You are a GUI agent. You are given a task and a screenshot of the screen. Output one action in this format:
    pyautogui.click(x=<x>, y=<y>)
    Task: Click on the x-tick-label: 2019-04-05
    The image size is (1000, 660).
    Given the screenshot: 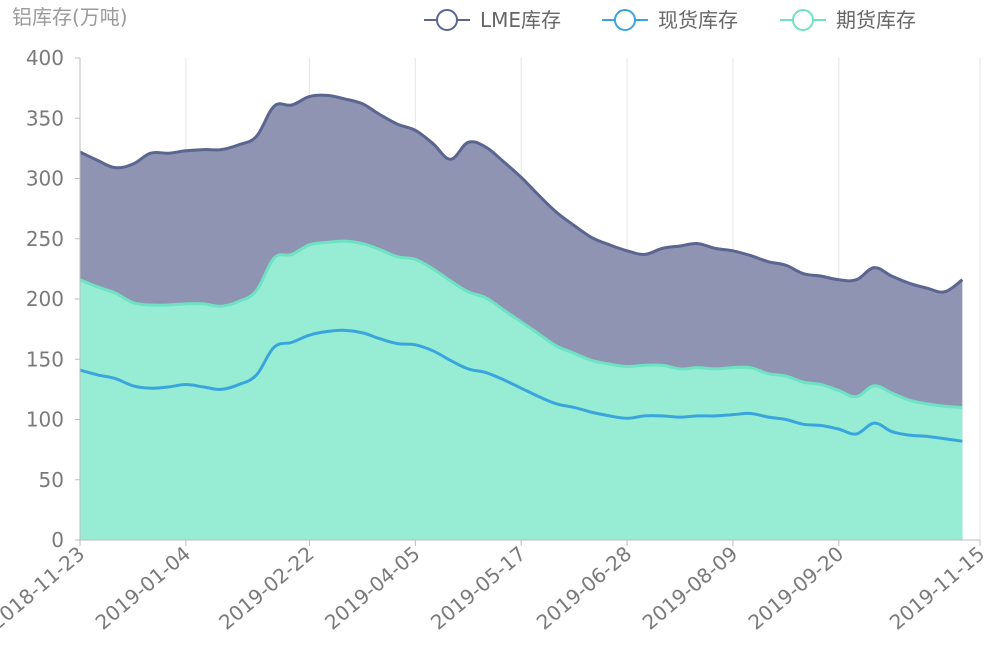 What is the action you would take?
    pyautogui.click(x=372, y=587)
    